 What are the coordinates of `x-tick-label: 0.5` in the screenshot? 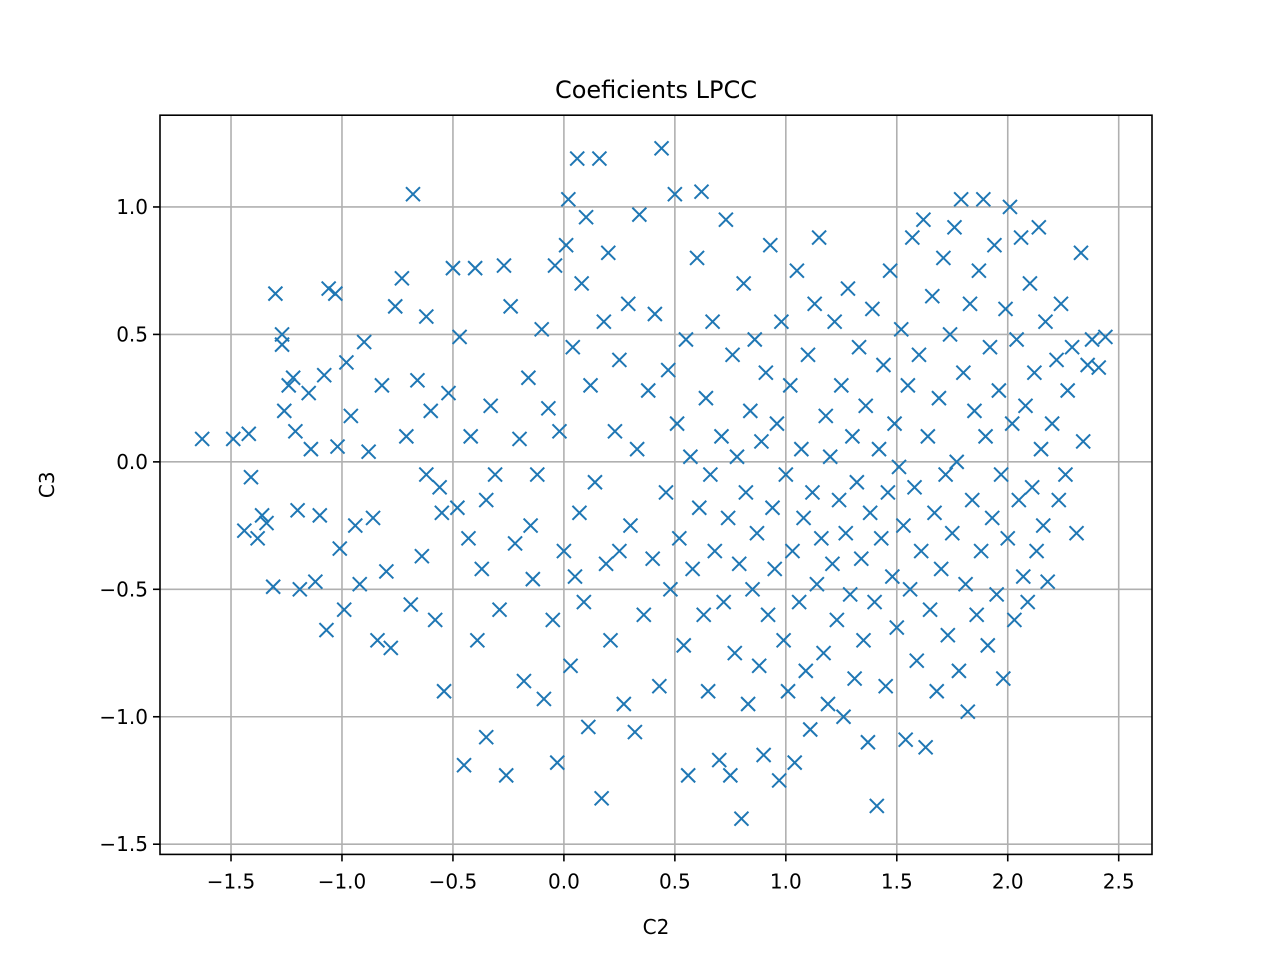 It's located at (675, 881).